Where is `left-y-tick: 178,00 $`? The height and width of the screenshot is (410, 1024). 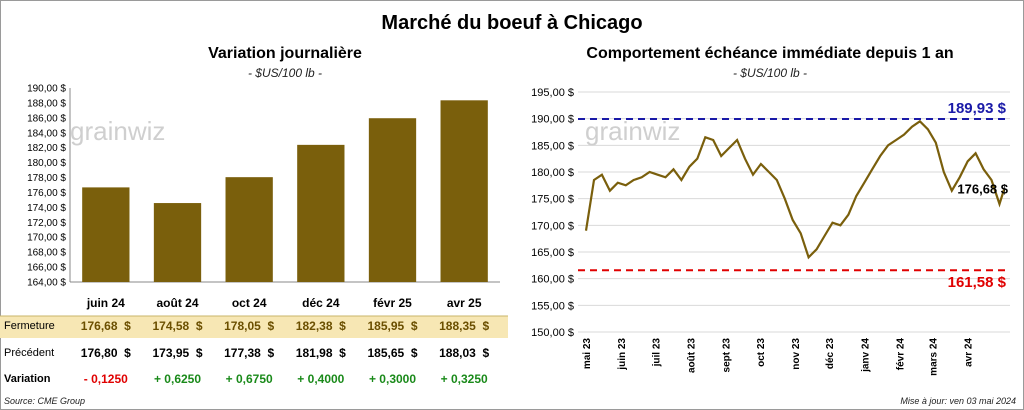 left-y-tick: 178,00 $ is located at coordinates (46, 178).